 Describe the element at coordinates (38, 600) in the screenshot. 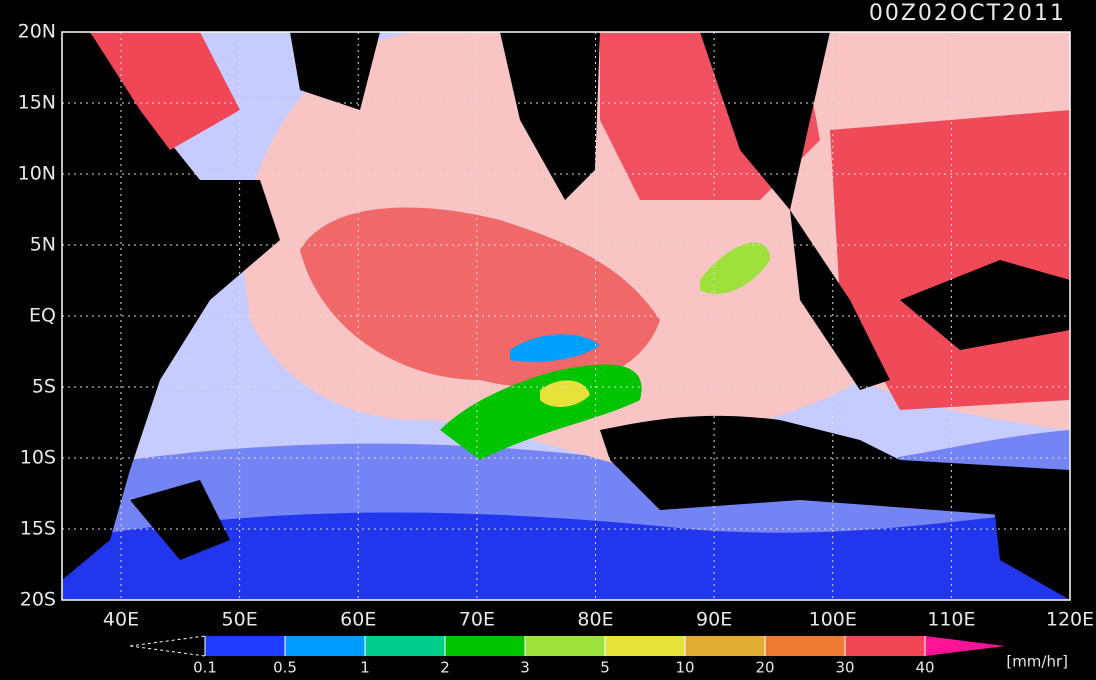

I see `lat-label: 20S` at that location.